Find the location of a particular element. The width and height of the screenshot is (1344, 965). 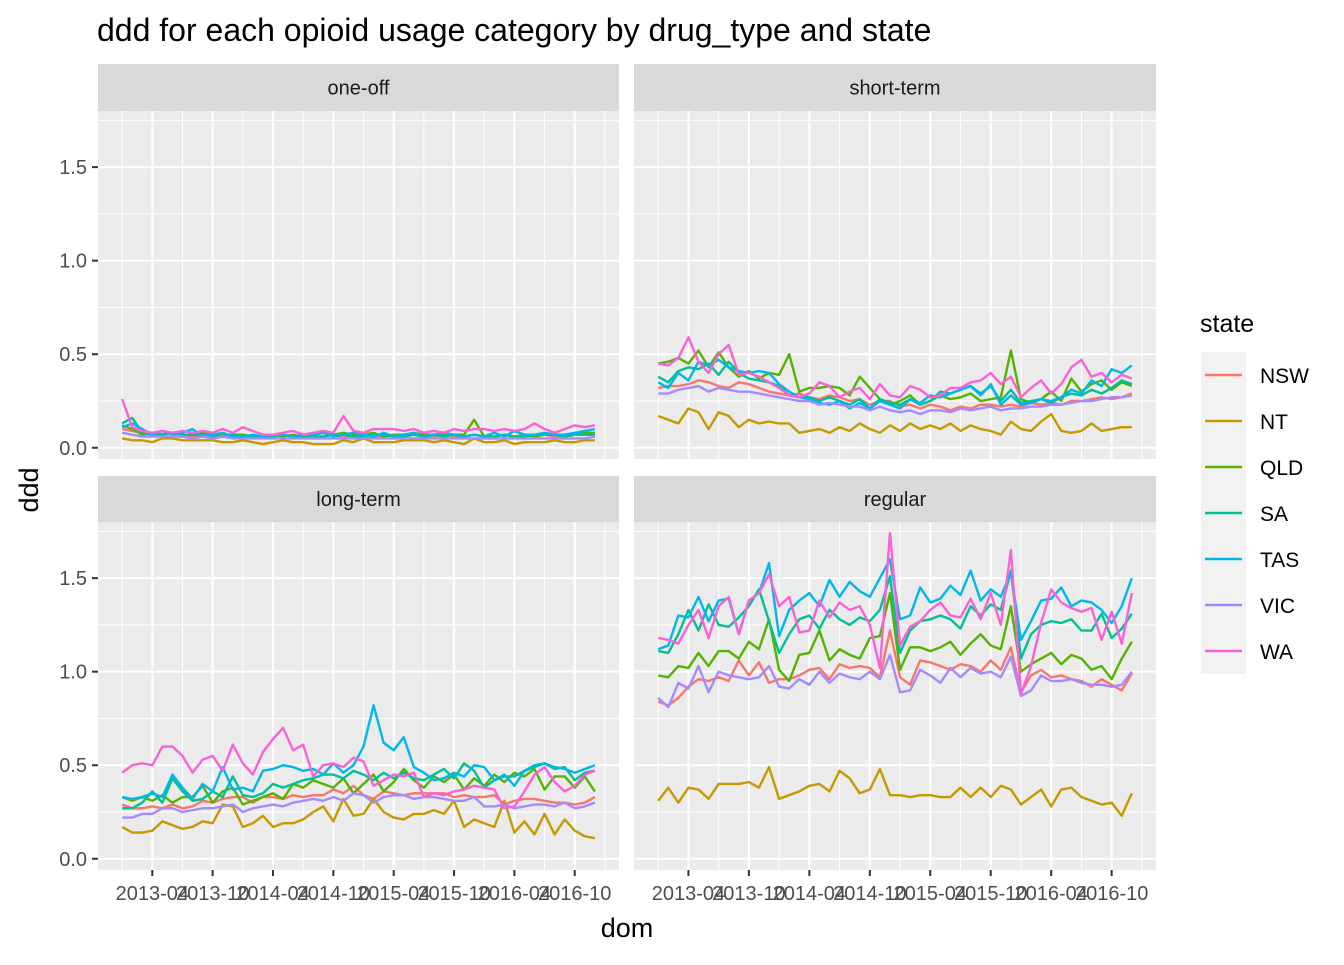

facet-strip-label: one-off is located at coordinates (359, 89).